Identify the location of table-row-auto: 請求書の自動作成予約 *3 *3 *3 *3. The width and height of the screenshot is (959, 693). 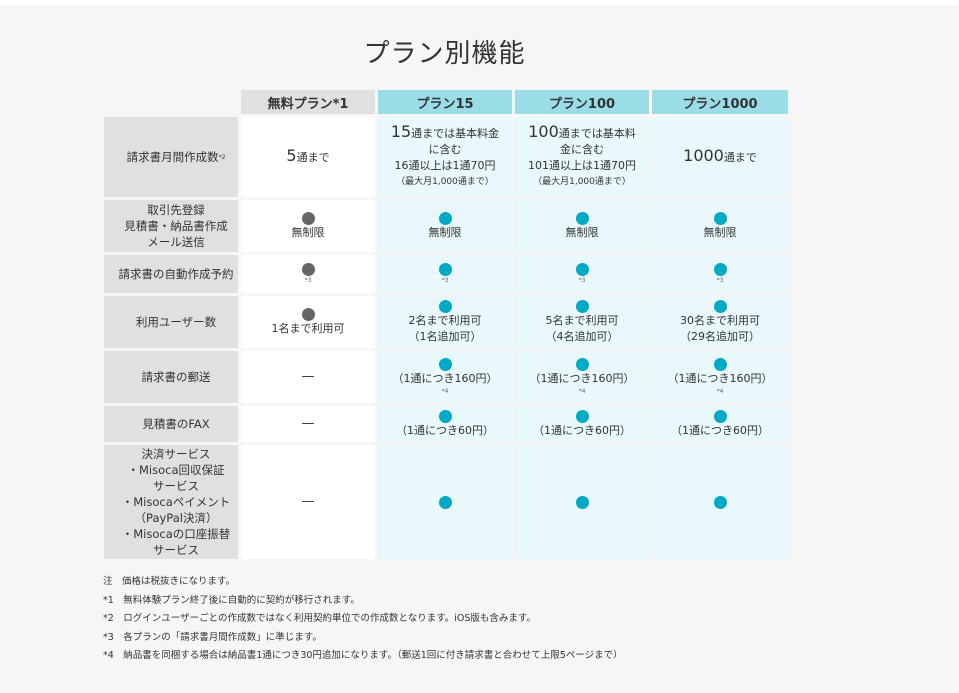
(446, 274).